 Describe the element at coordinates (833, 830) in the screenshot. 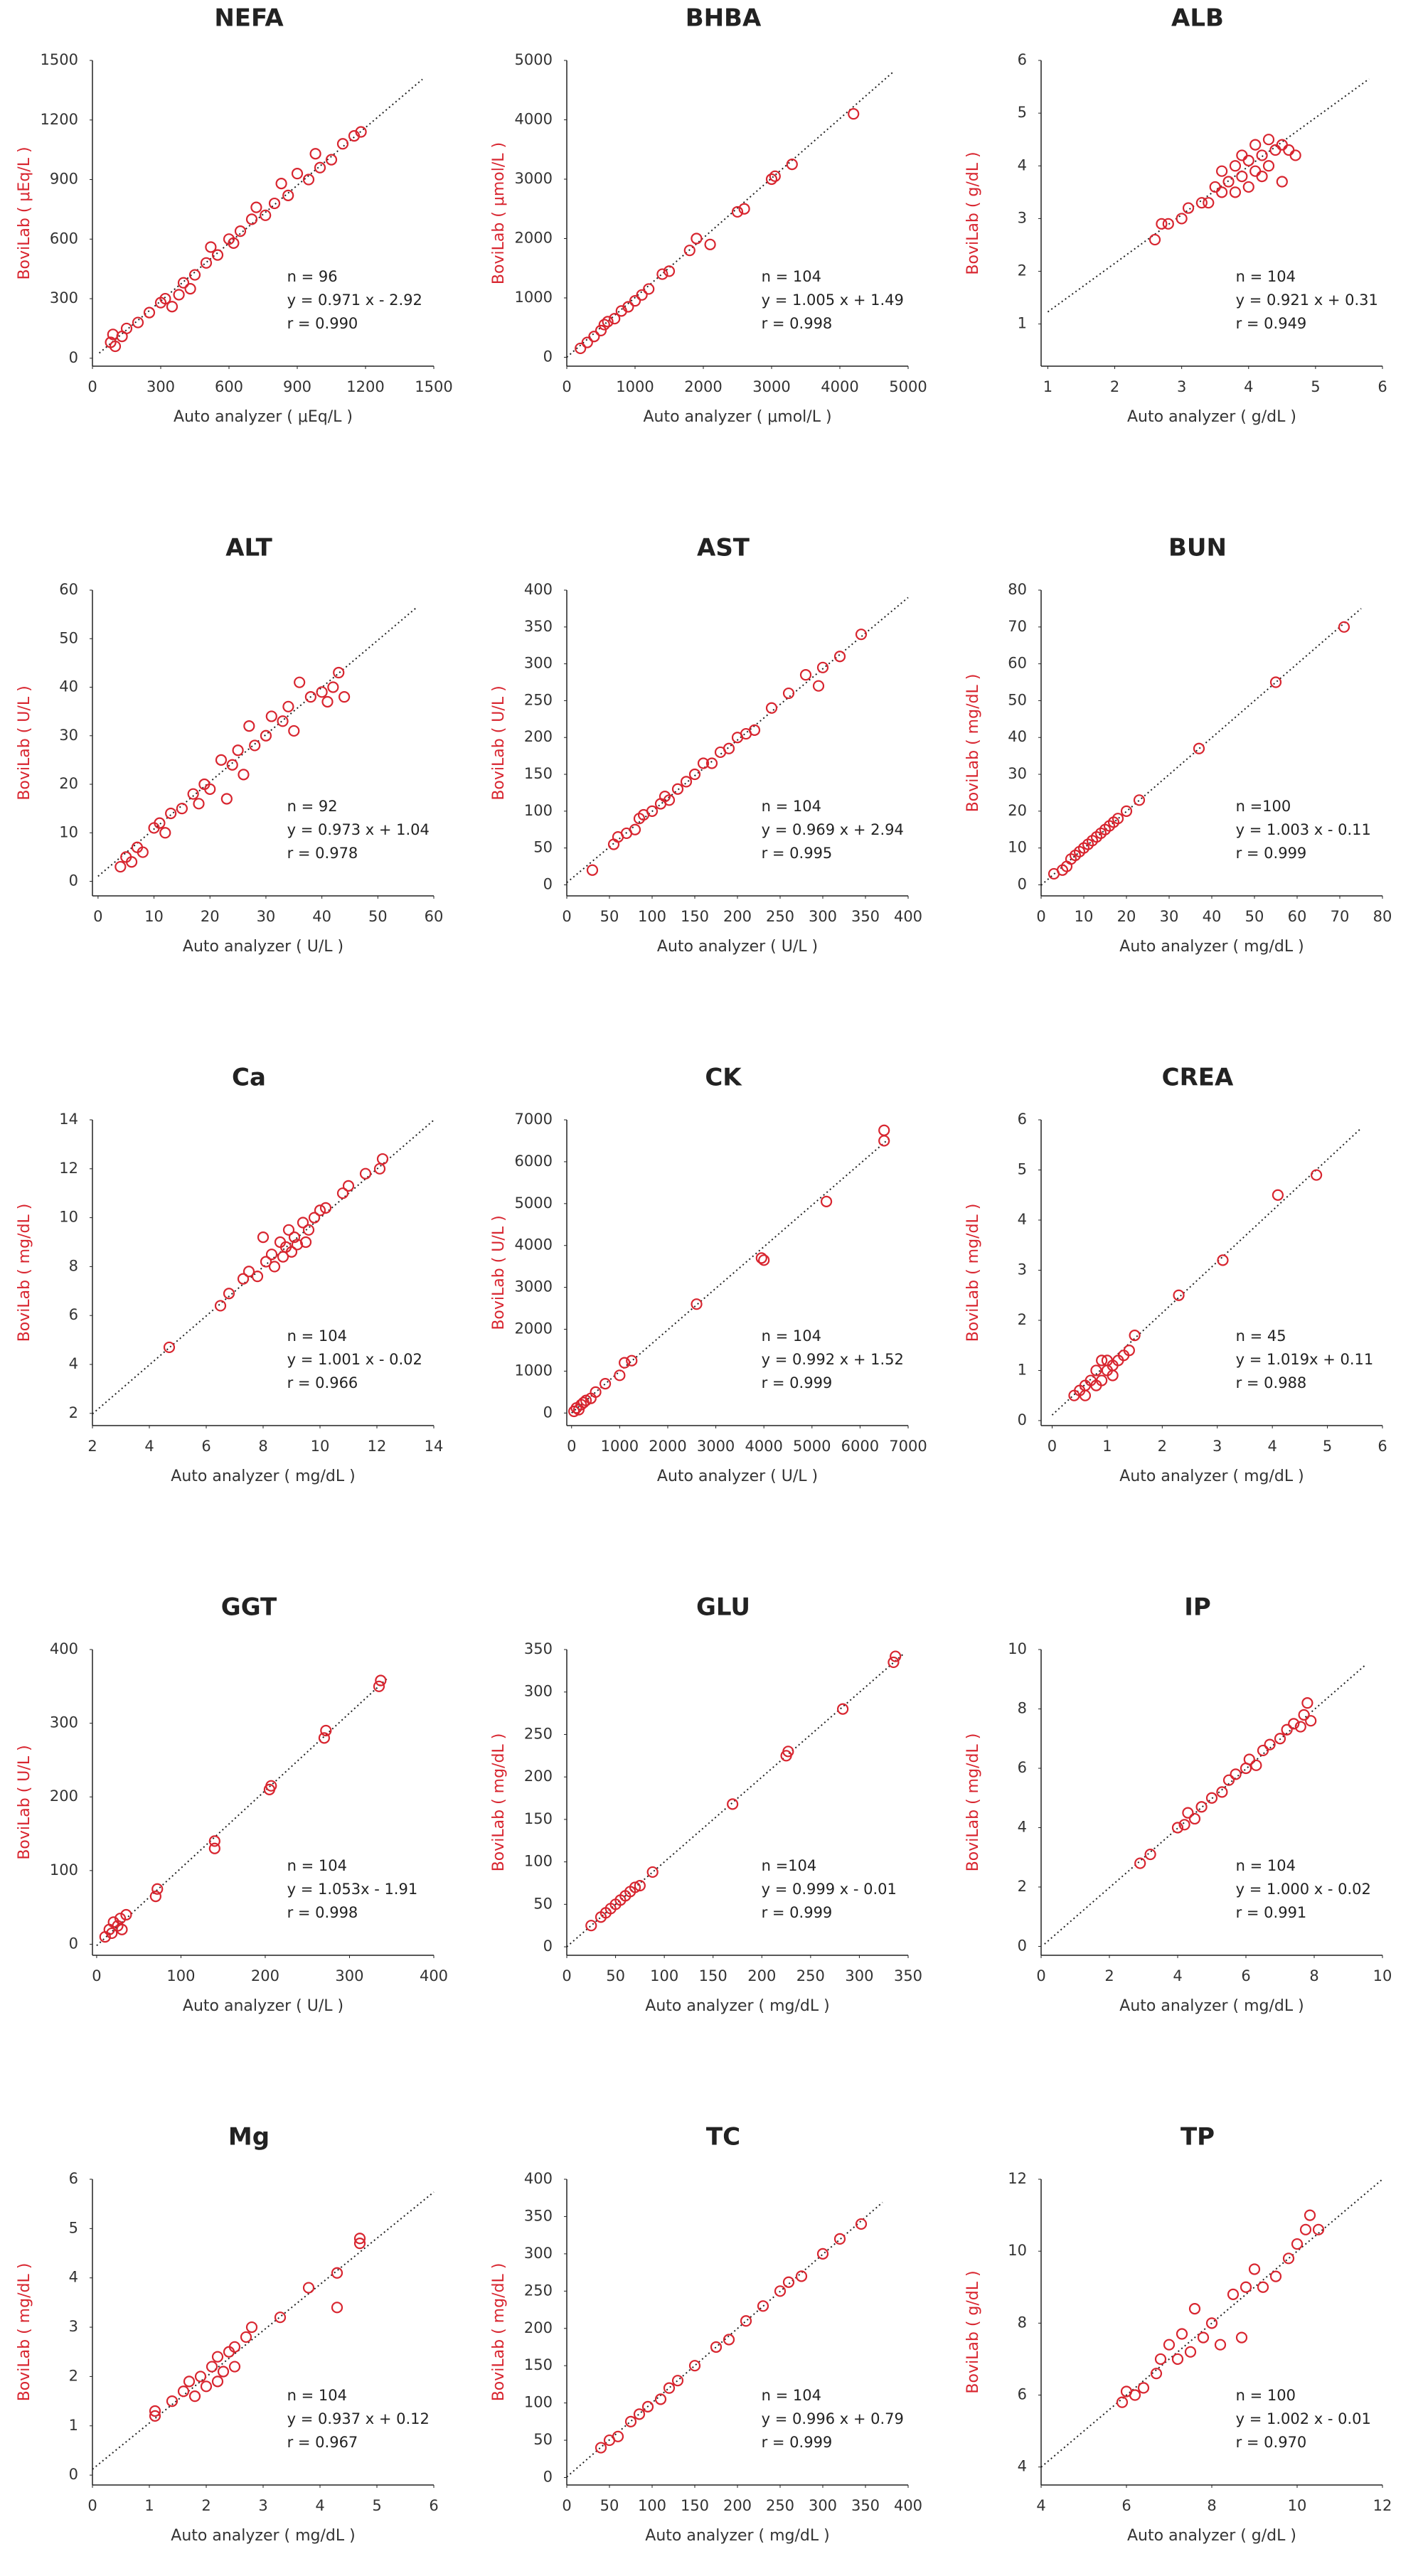

I see `stat-text: y = 0.969 x + 2.94` at that location.